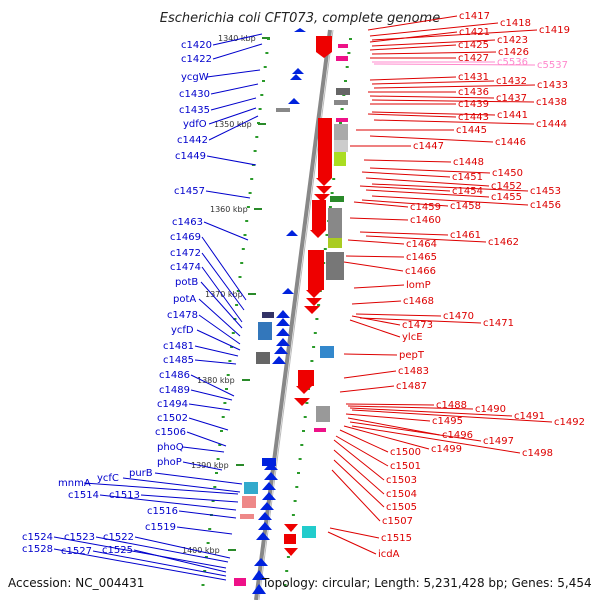 The height and width of the screenshot is (600, 600). I want to click on gene-label-c1524: c1524, so click(37, 537).